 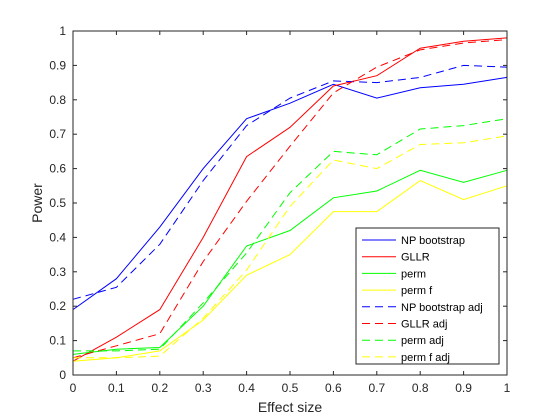 What do you see at coordinates (57, 65) in the screenshot?
I see `y-tick-label: 0.9` at bounding box center [57, 65].